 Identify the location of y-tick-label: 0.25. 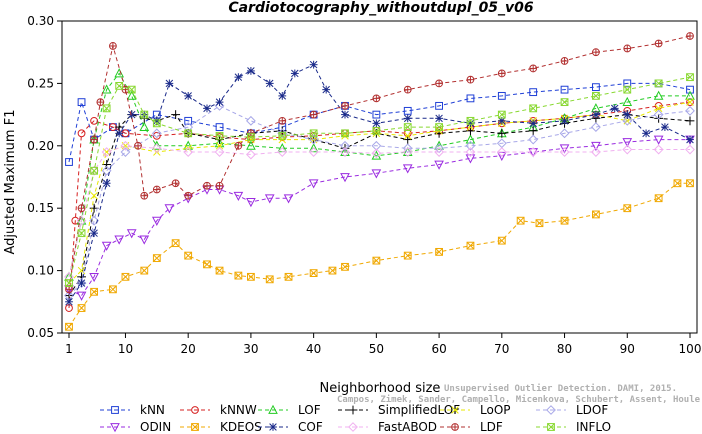
(40, 83).